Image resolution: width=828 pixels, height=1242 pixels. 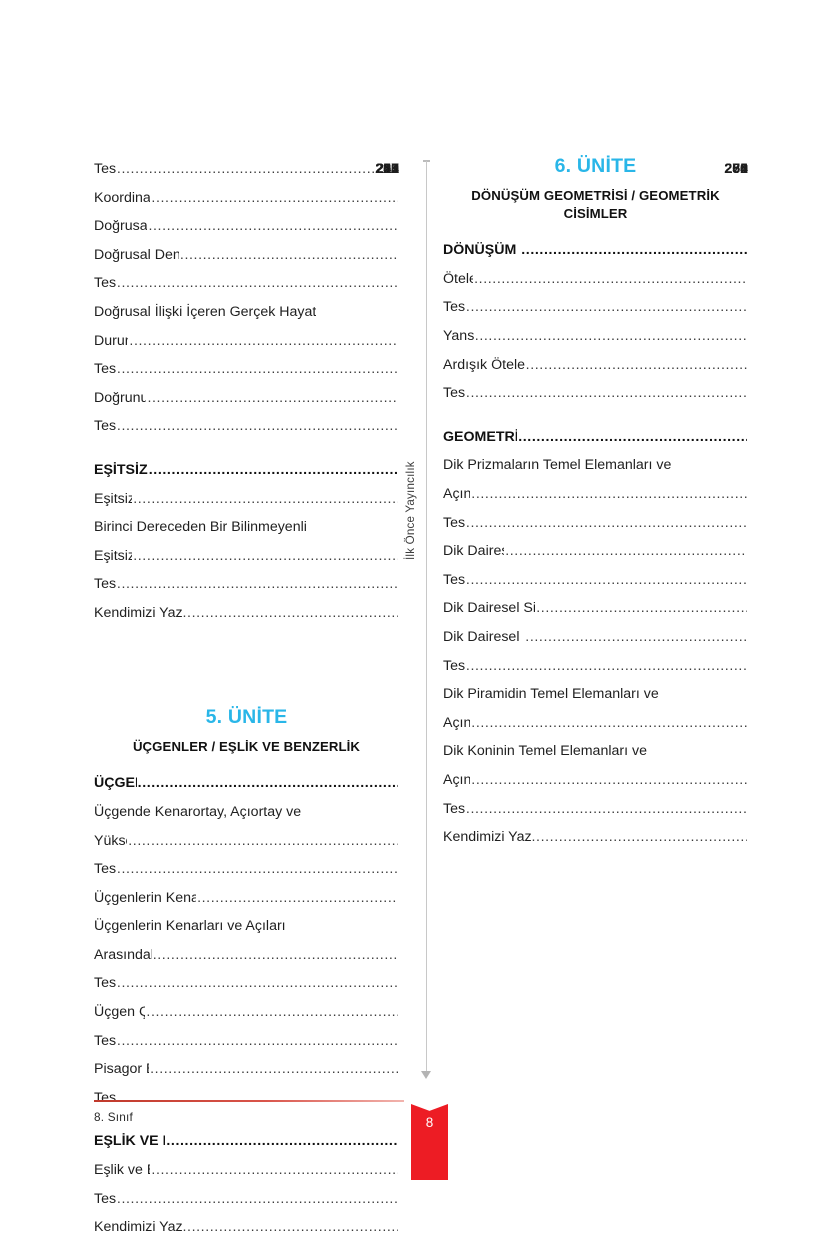 What do you see at coordinates (205, 311) in the screenshot?
I see `toc-entry-label: Doğrusal İlişki İçeren Gerçek Hayat` at bounding box center [205, 311].